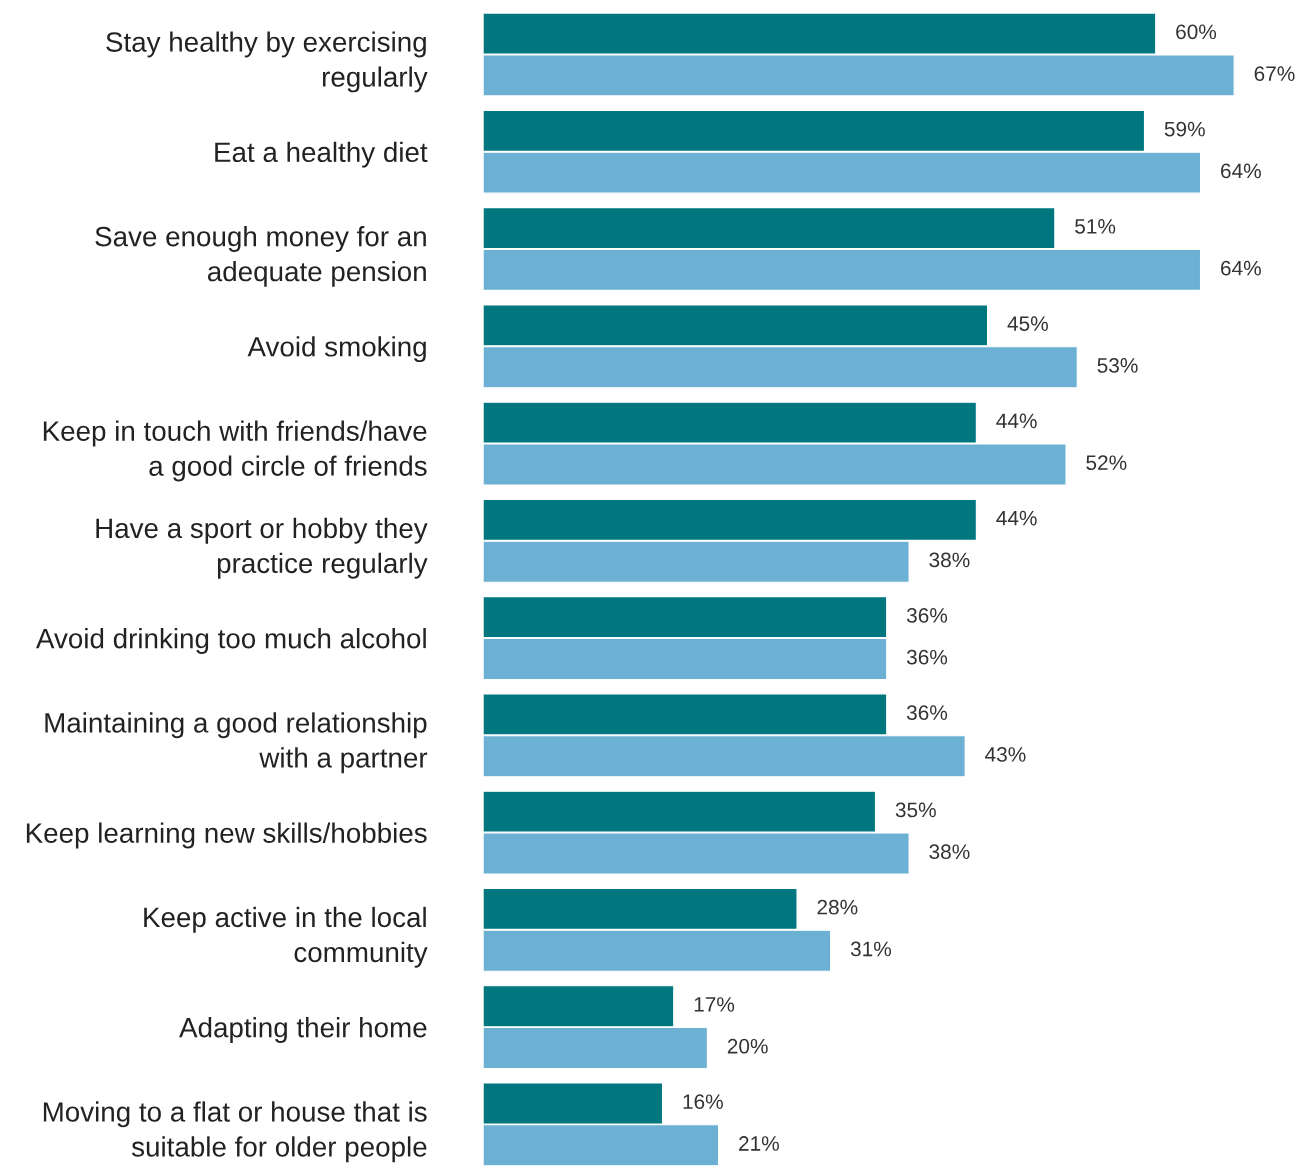 Image resolution: width=1313 pixels, height=1173 pixels. What do you see at coordinates (321, 154) in the screenshot?
I see `y-tick-label: Eat a healthy diet` at bounding box center [321, 154].